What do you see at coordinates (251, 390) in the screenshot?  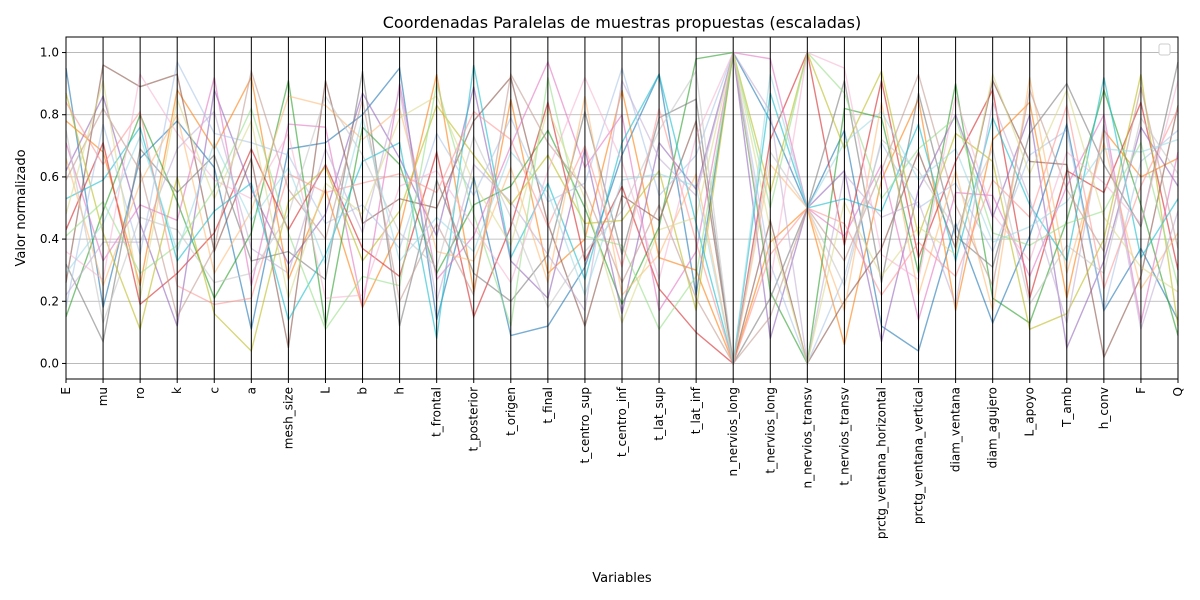 I see `variable-label: a` at bounding box center [251, 390].